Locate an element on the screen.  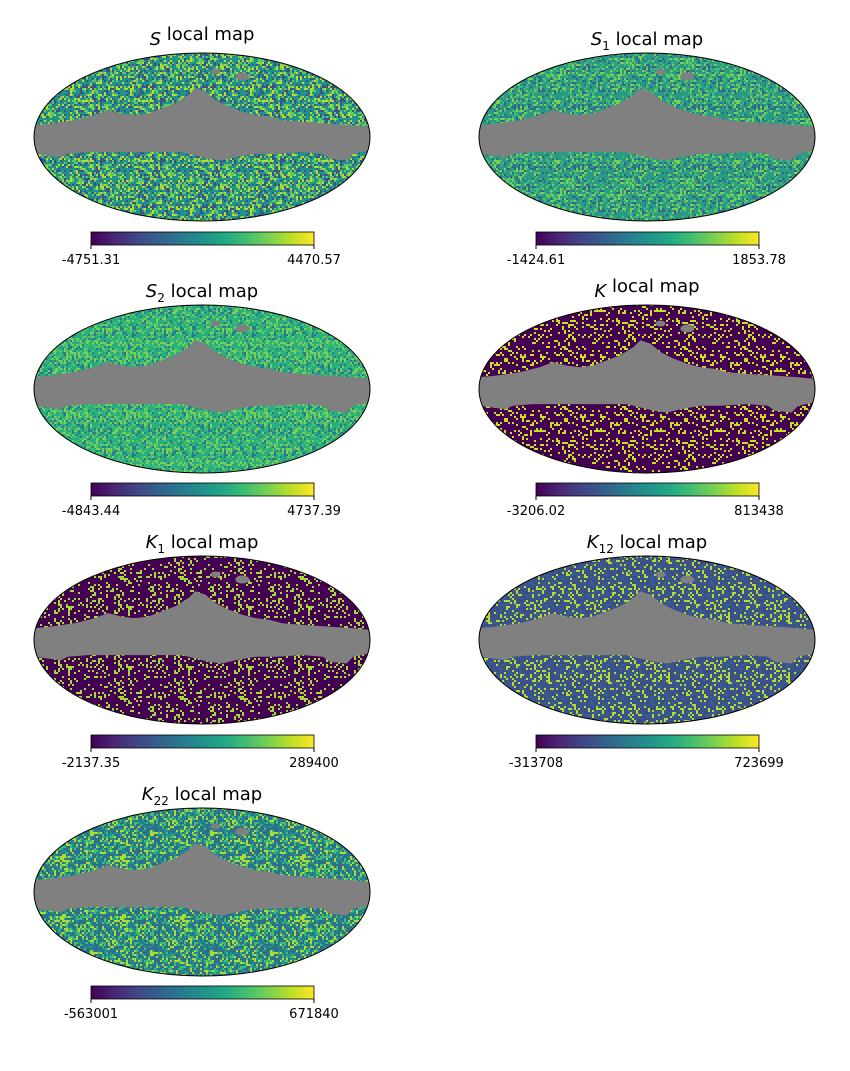
colorbar-max-label: 671840 is located at coordinates (314, 1014).